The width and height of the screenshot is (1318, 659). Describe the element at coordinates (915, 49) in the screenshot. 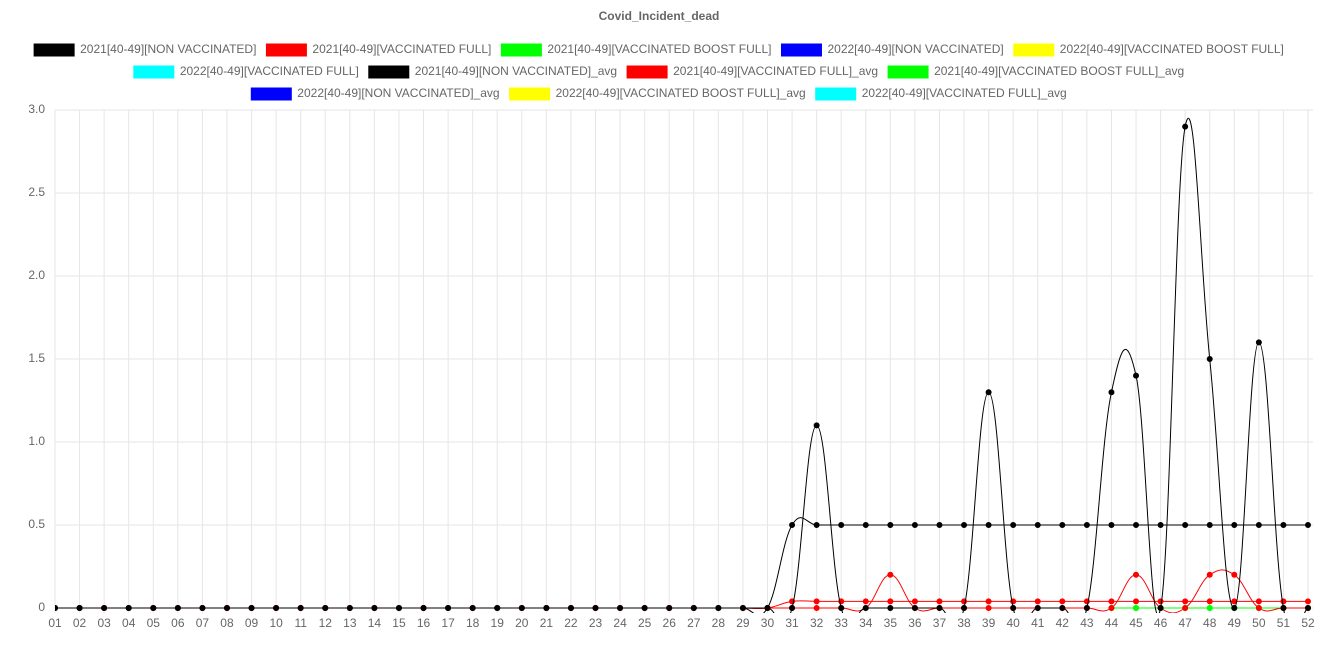

I see `legend-label: 2022[40-49][NON VACCINATED]` at that location.